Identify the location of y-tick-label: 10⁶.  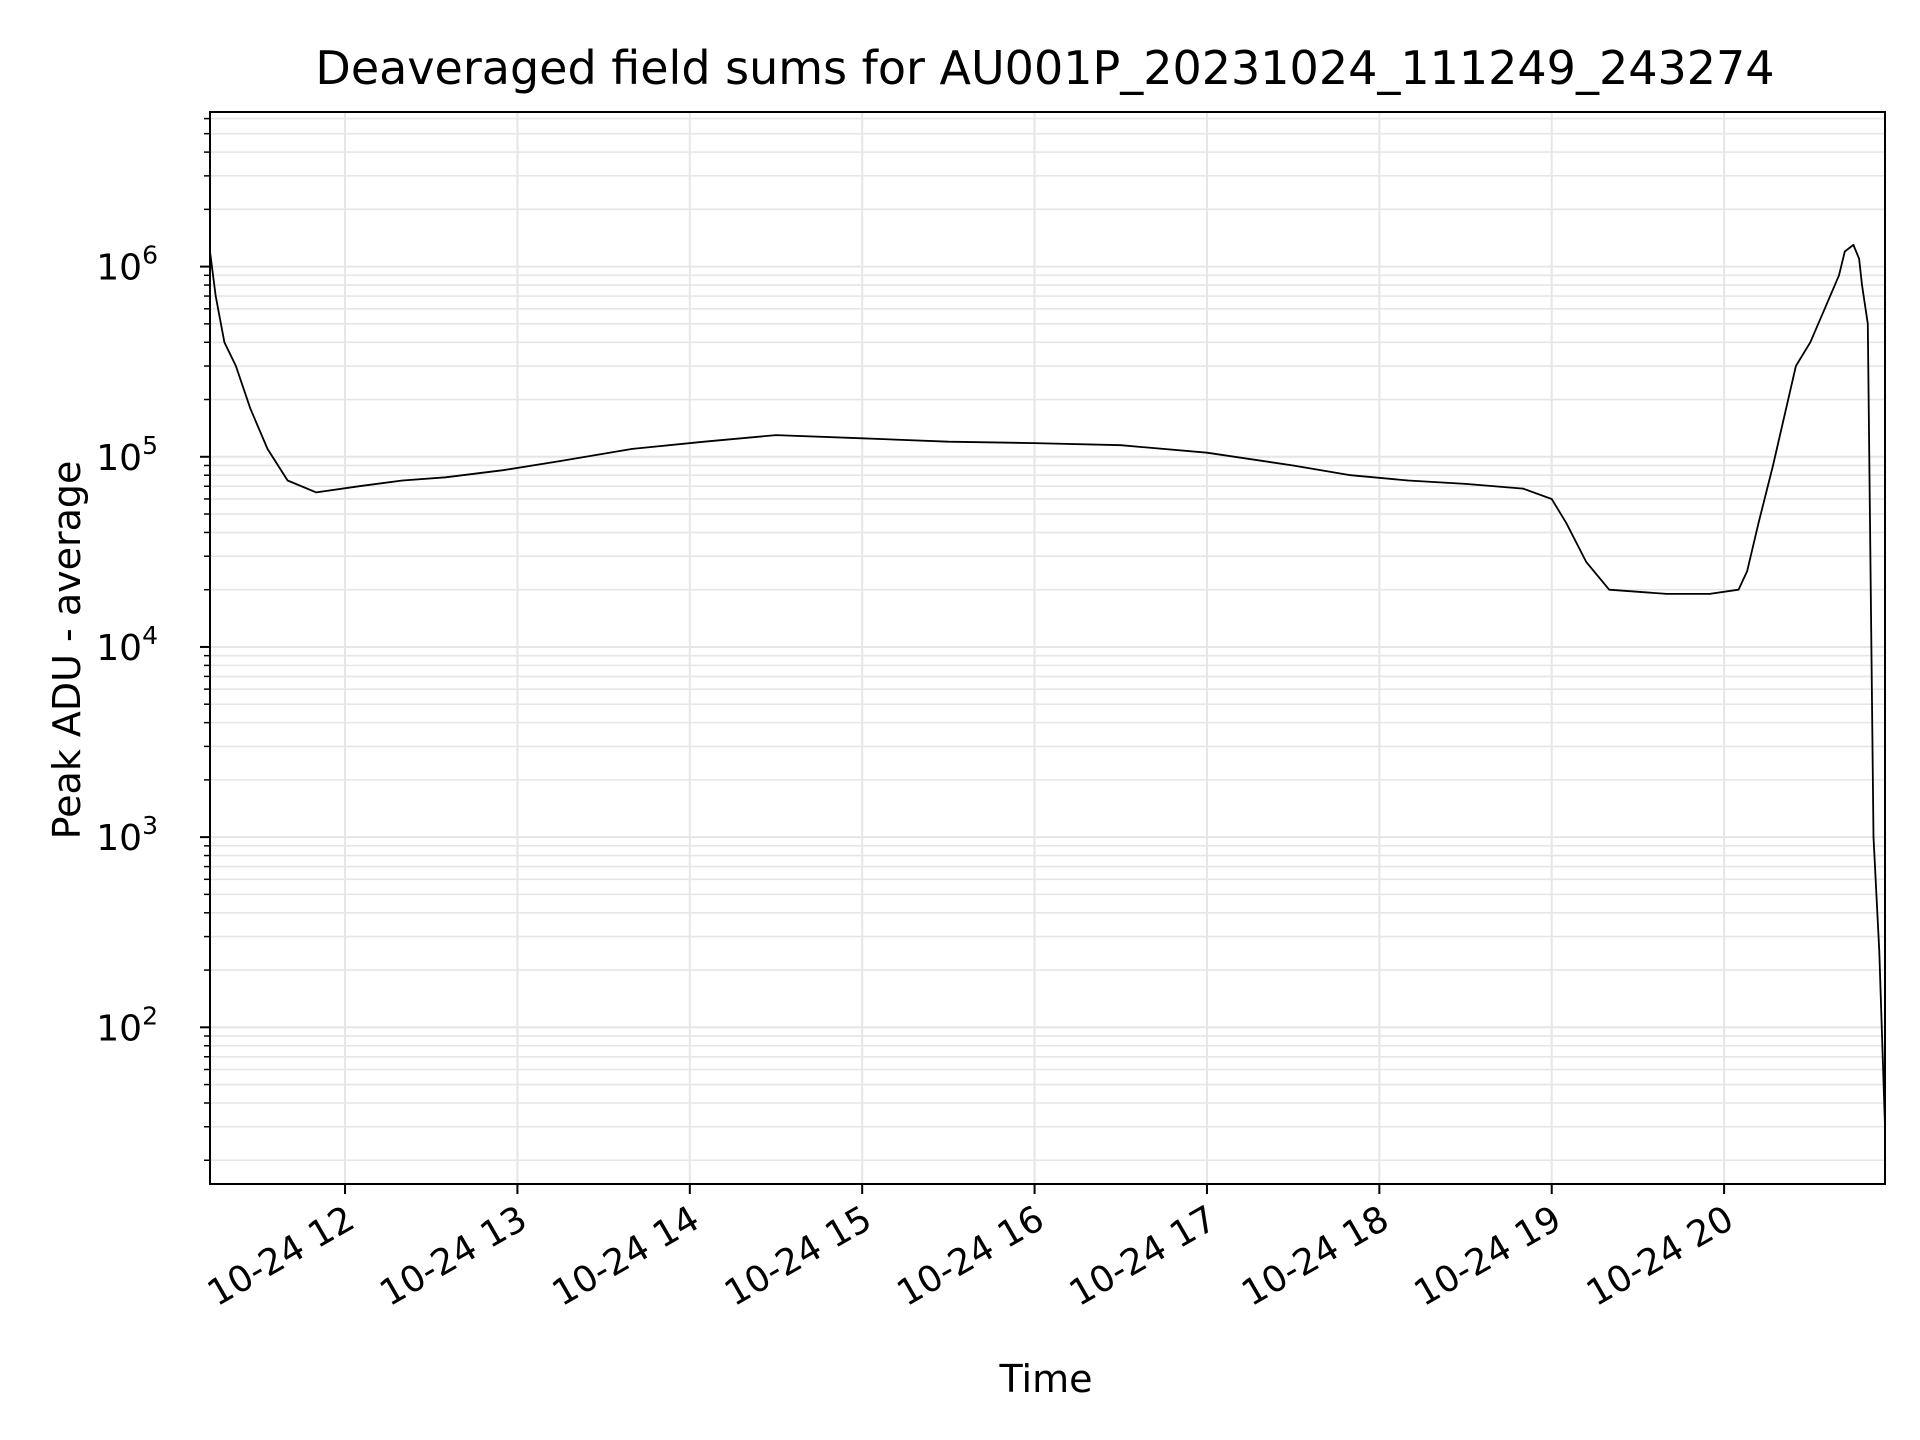
(127, 265).